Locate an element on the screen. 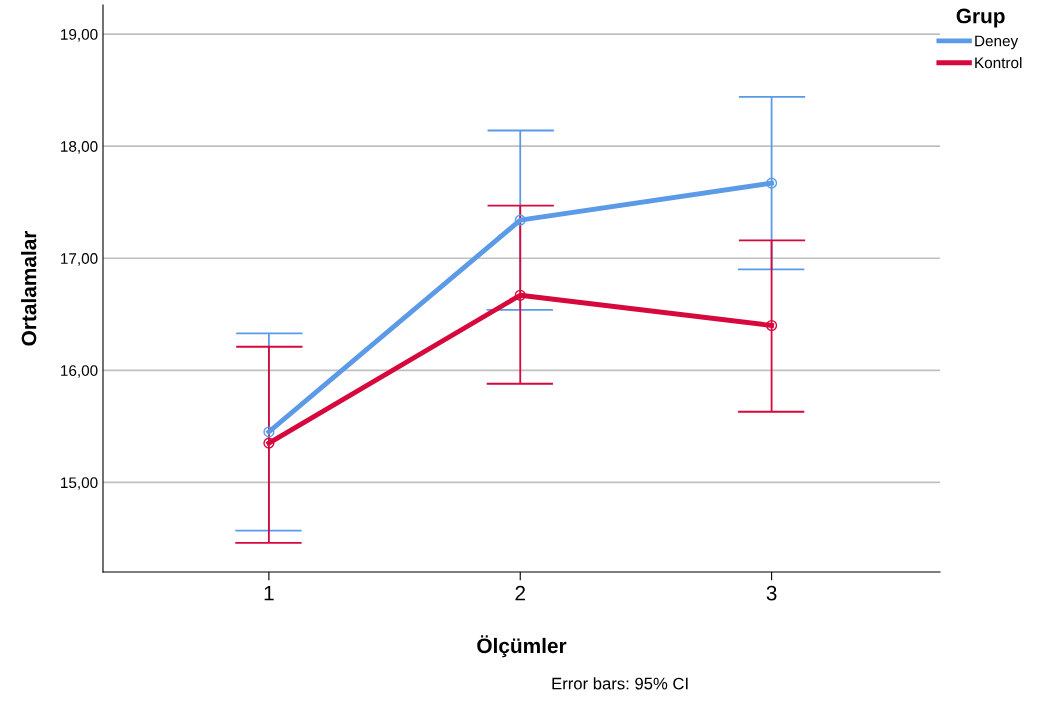 This screenshot has width=1051, height=707. x-tick-label: 2 is located at coordinates (520, 593).